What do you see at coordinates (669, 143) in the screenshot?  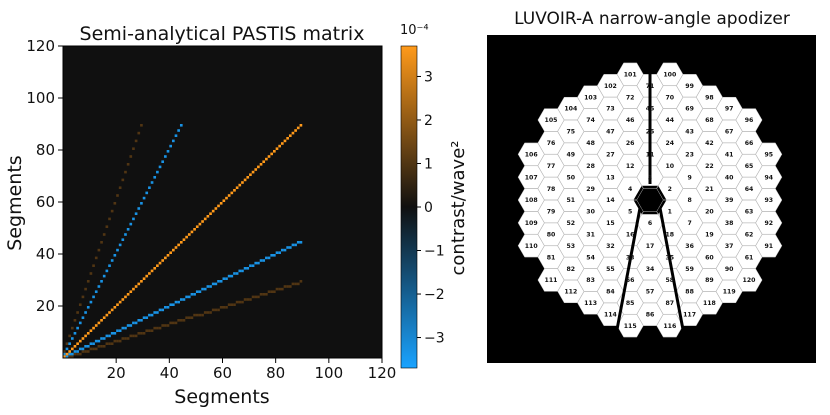 I see `segment-number: 24` at bounding box center [669, 143].